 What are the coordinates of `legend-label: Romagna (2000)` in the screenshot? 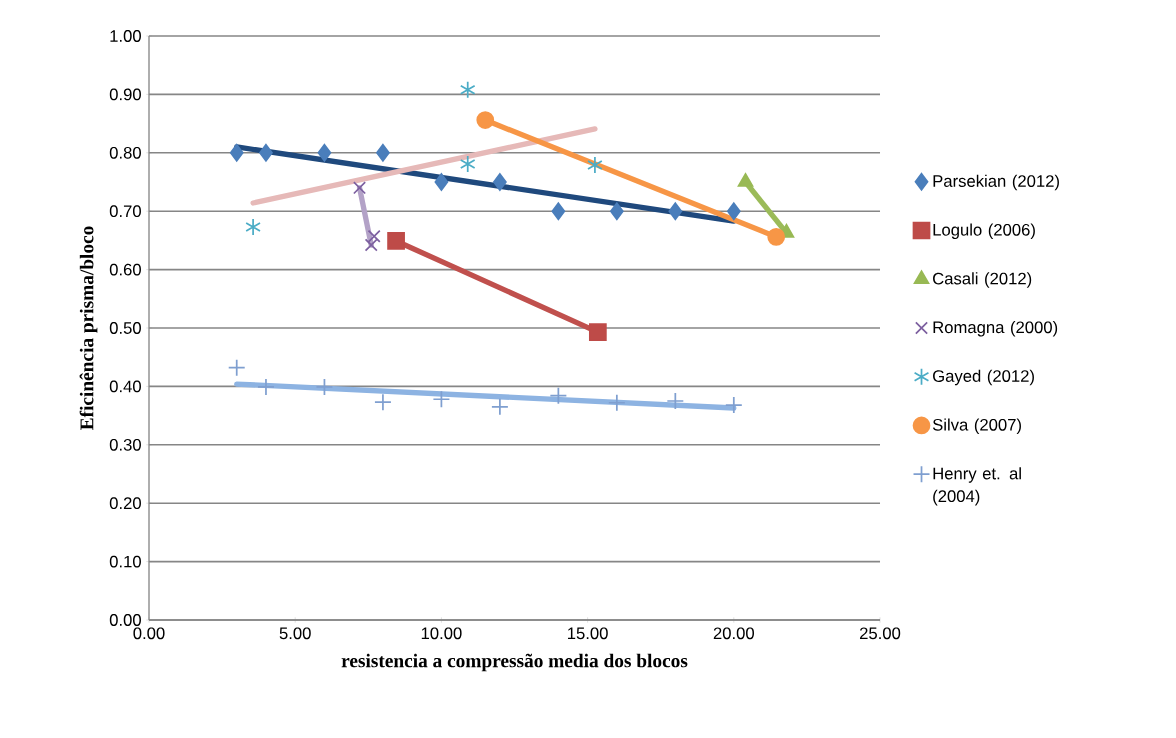 It's located at (995, 328).